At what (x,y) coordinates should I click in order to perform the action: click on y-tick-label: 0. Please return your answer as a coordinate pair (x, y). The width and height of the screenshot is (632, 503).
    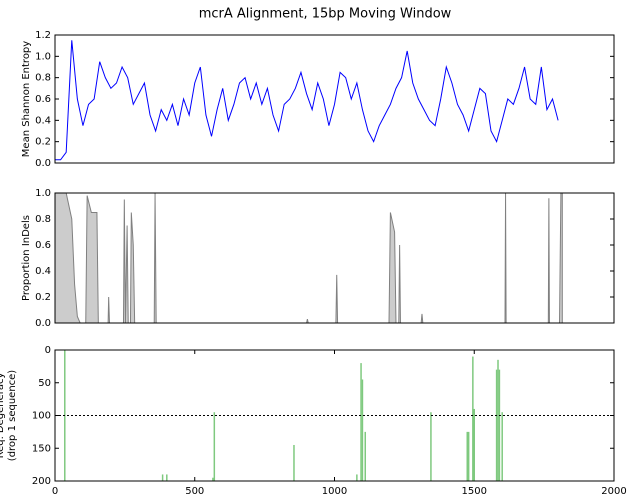
    Looking at the image, I should click on (48, 350).